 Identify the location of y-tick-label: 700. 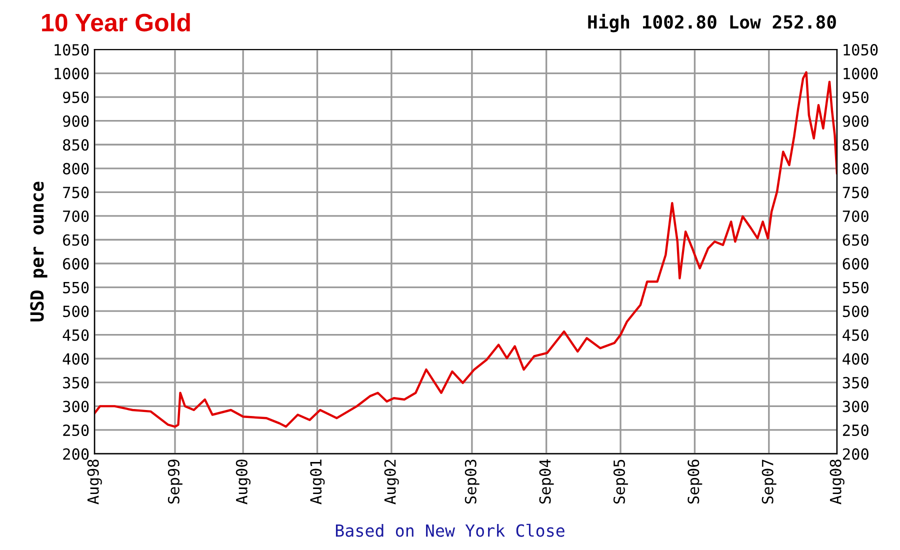
(76, 216).